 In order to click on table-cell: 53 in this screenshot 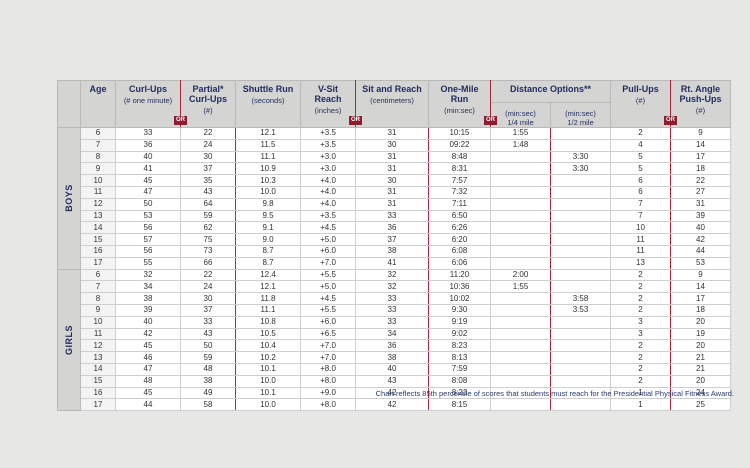, I will do `click(148, 216)`.